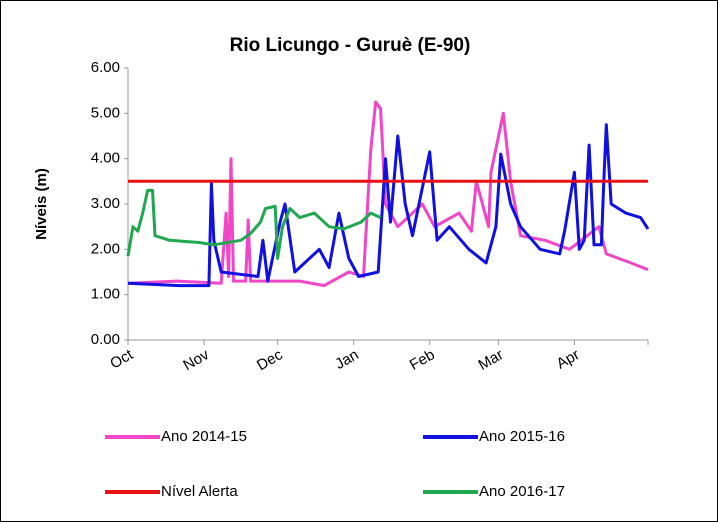 This screenshot has width=718, height=522. I want to click on y-tick-label: 3.00, so click(105, 203).